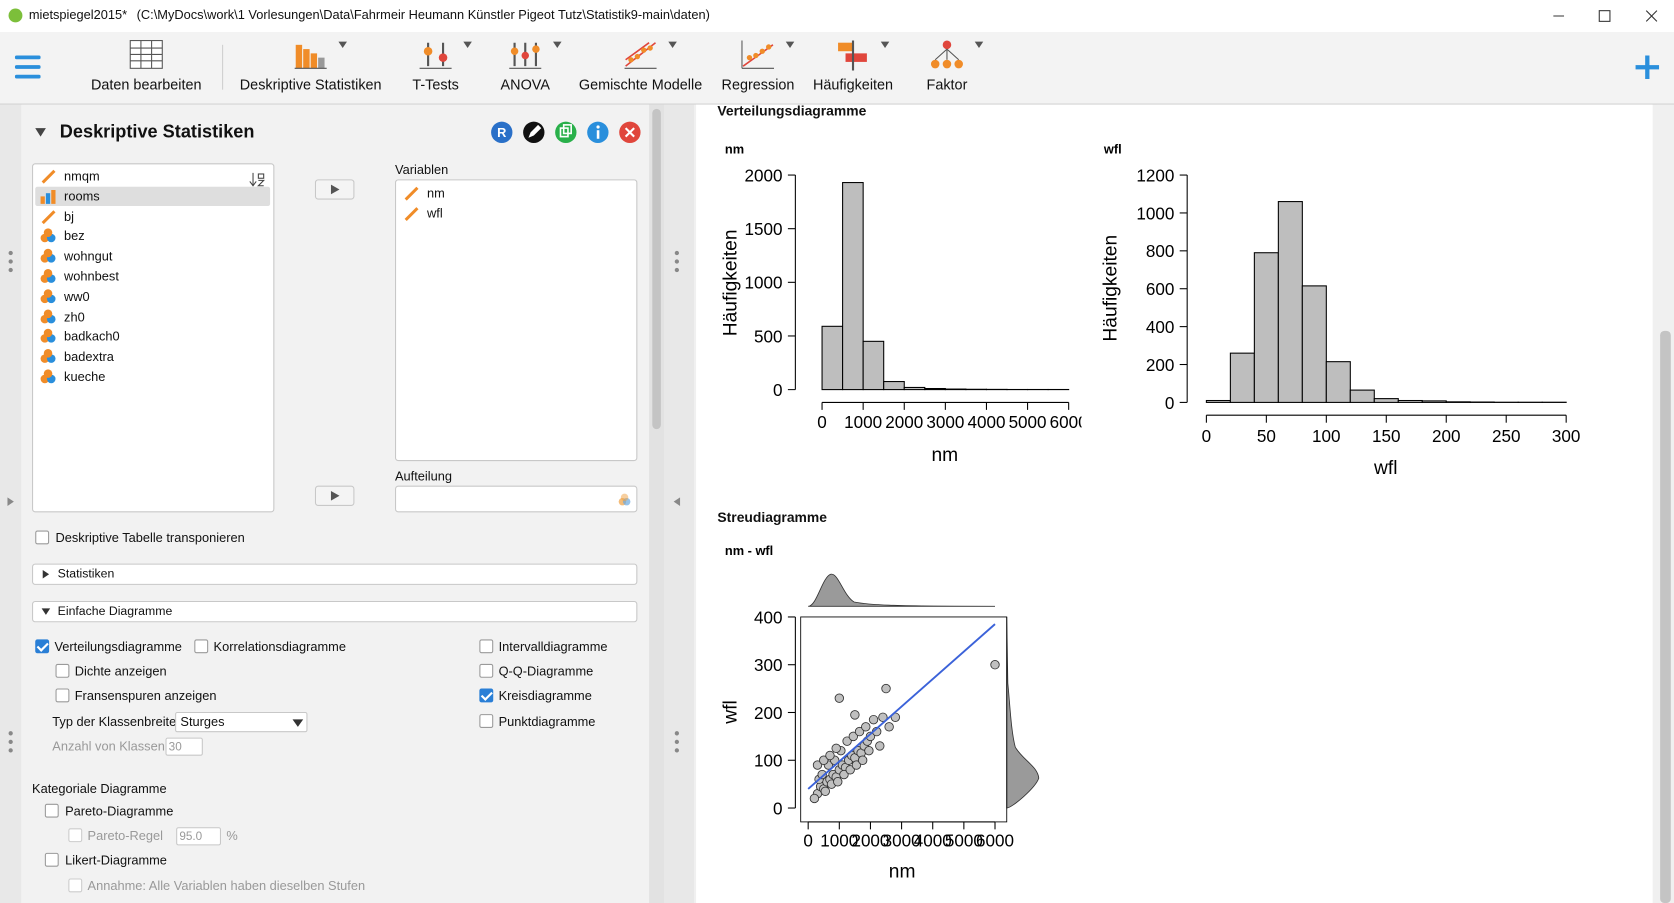 The image size is (1674, 903). I want to click on selected-variable: wfl, so click(435, 213).